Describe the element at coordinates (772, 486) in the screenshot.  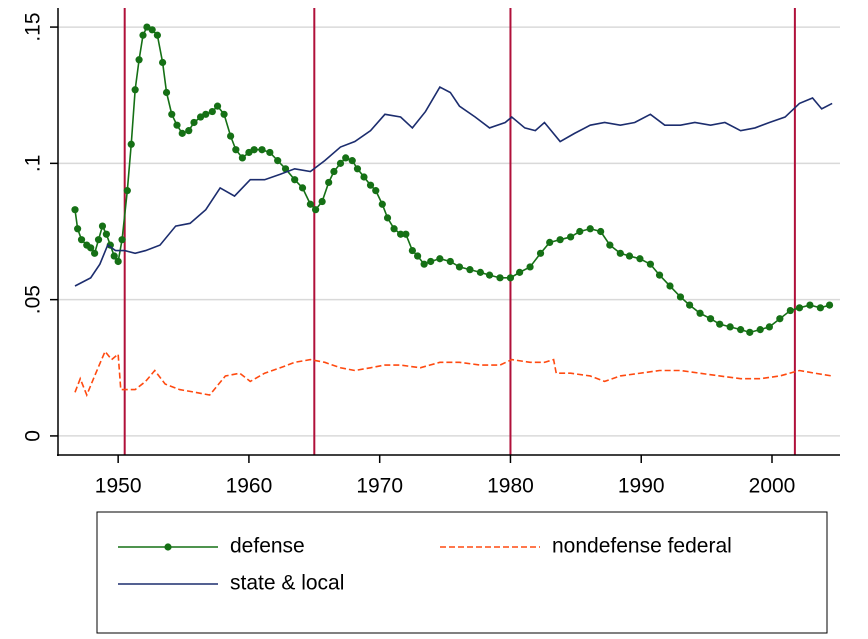
I see `x-tick-label: 2000` at that location.